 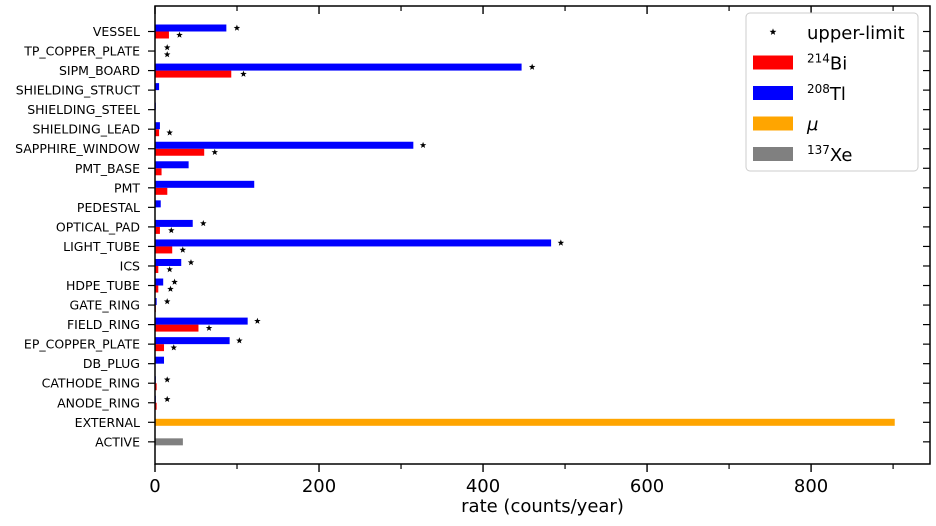 I want to click on bar-208tl-optical-pad, so click(x=174, y=223).